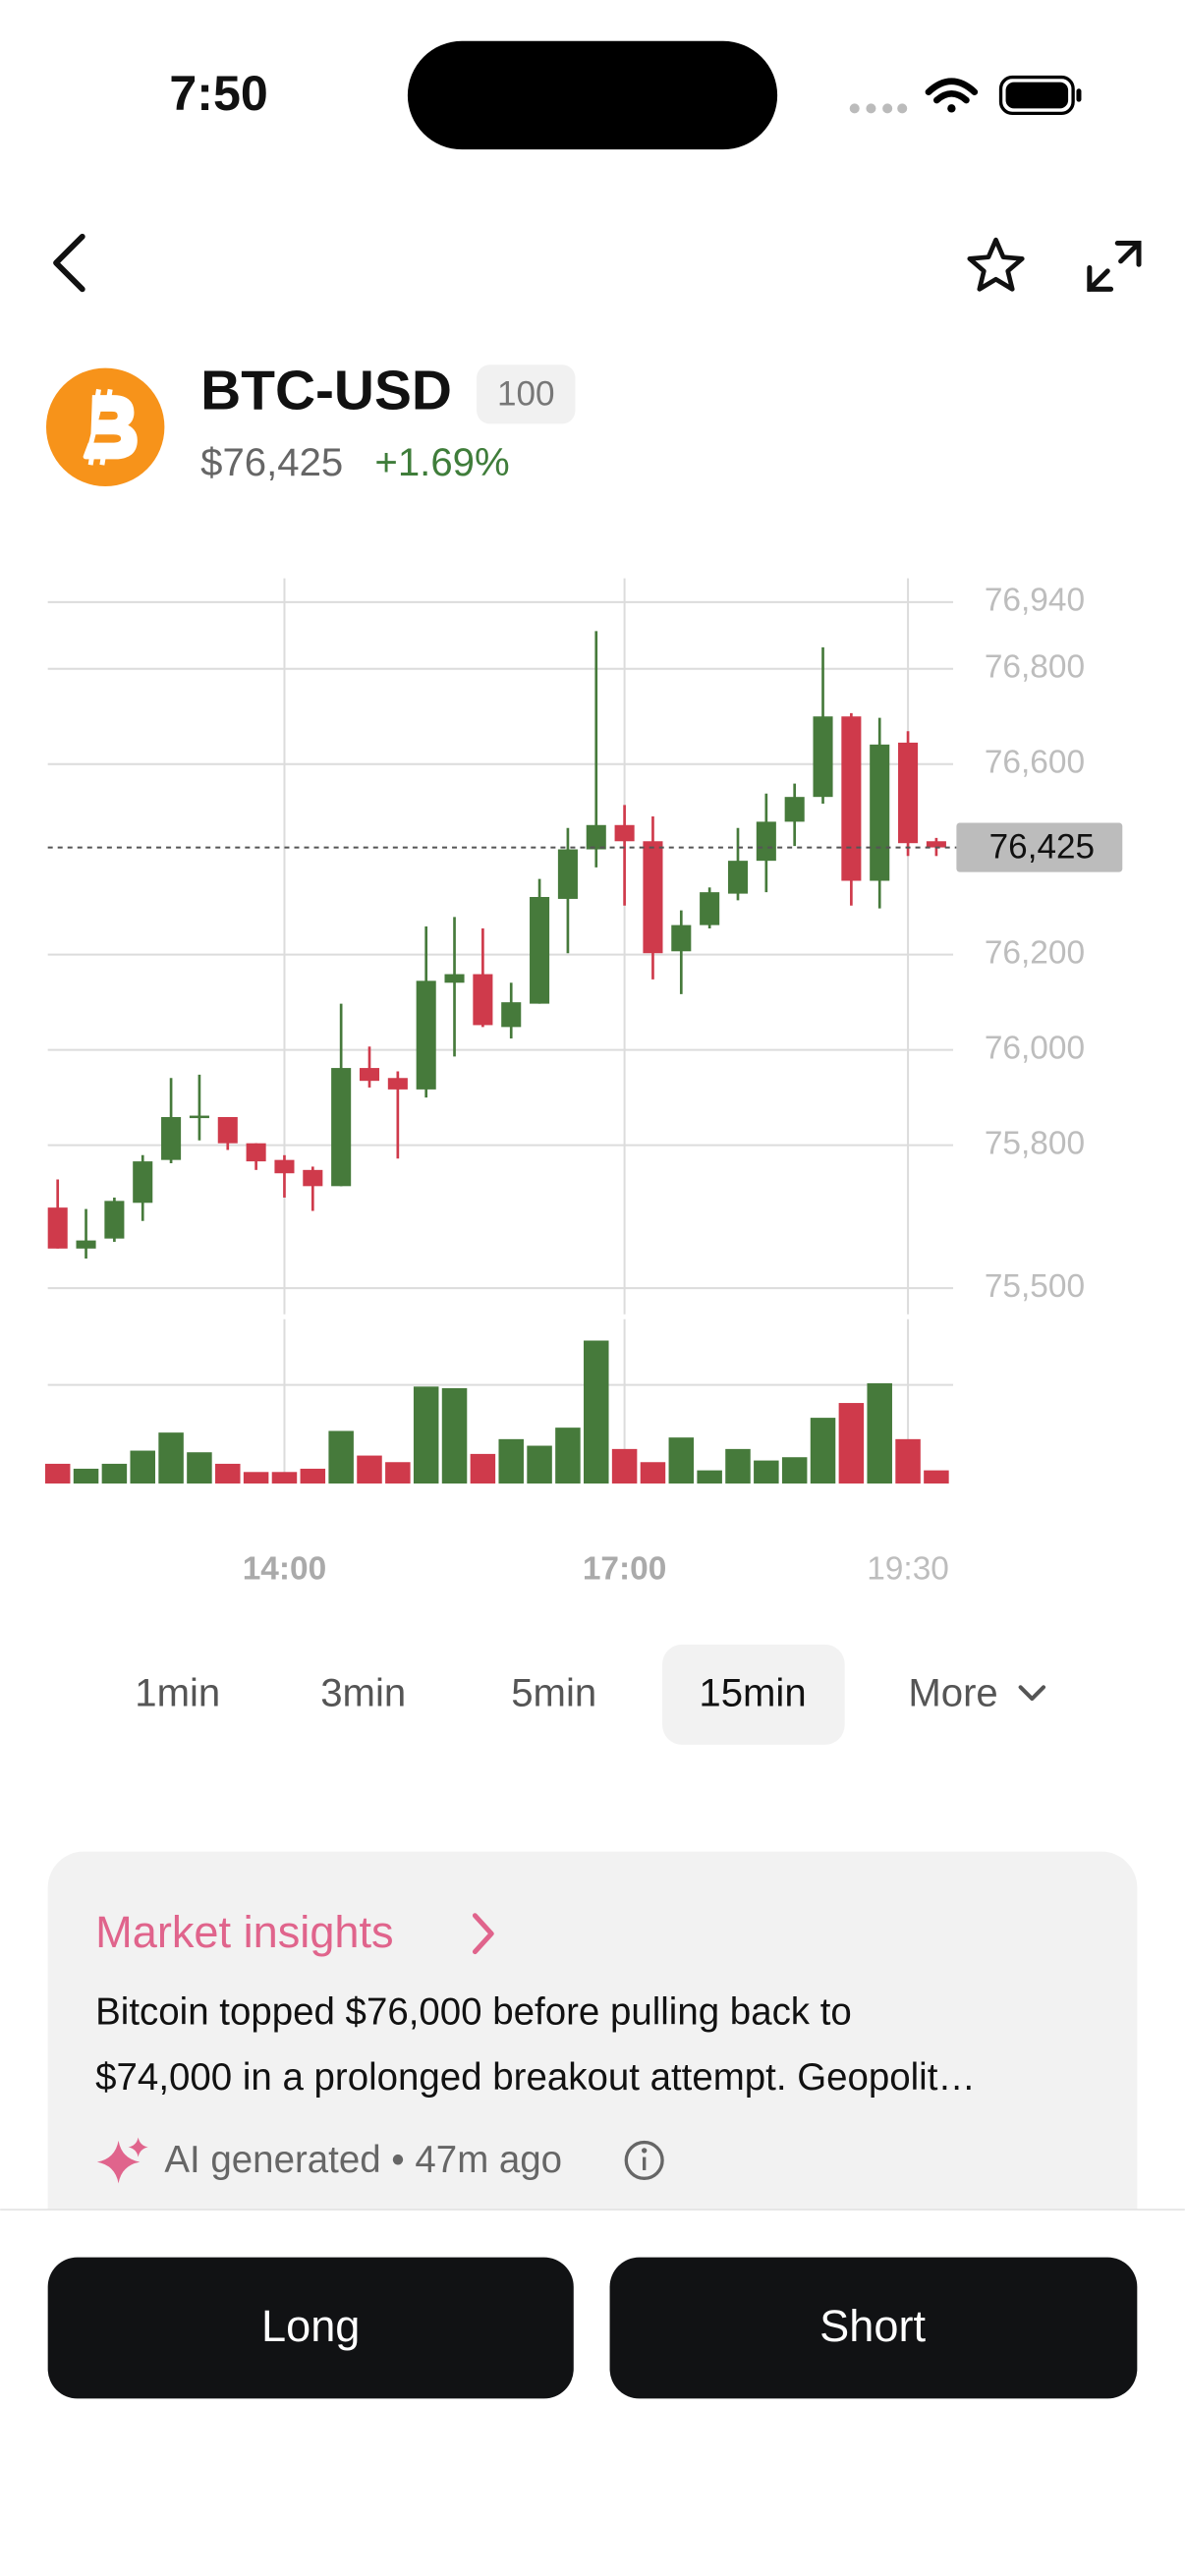  What do you see at coordinates (442, 462) in the screenshot?
I see `price-change: +1.69%` at bounding box center [442, 462].